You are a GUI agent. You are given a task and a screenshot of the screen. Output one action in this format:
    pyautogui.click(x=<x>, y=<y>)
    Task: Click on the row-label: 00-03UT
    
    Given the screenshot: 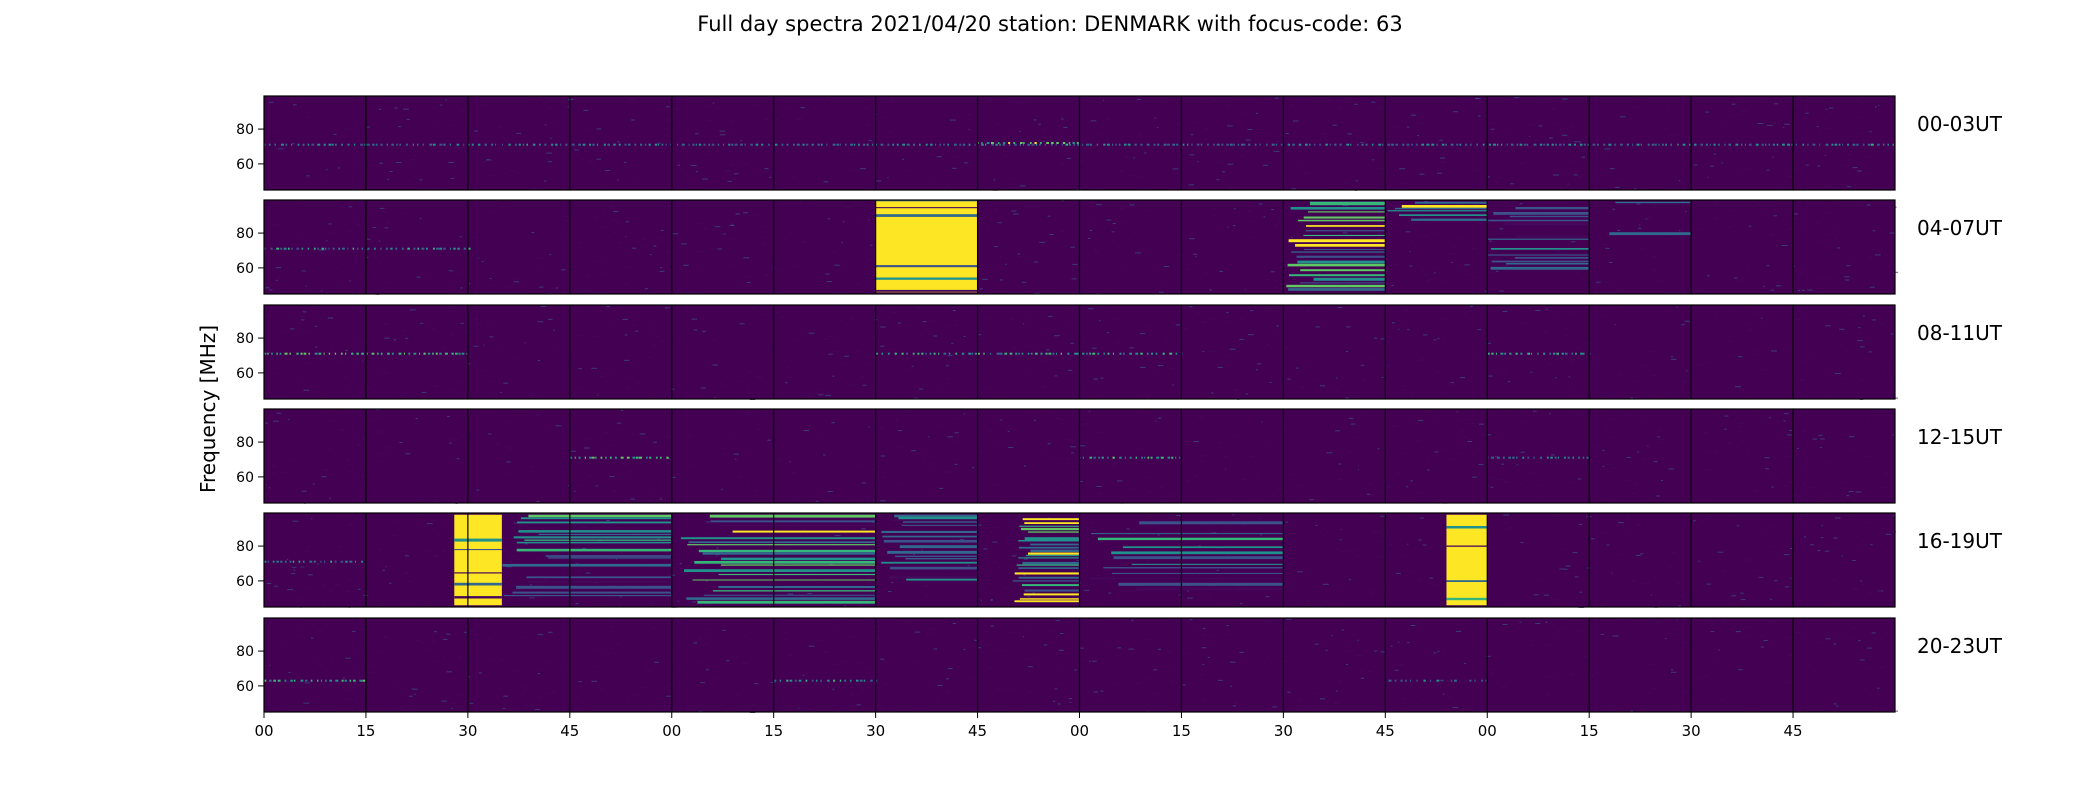 What is the action you would take?
    pyautogui.click(x=1960, y=124)
    